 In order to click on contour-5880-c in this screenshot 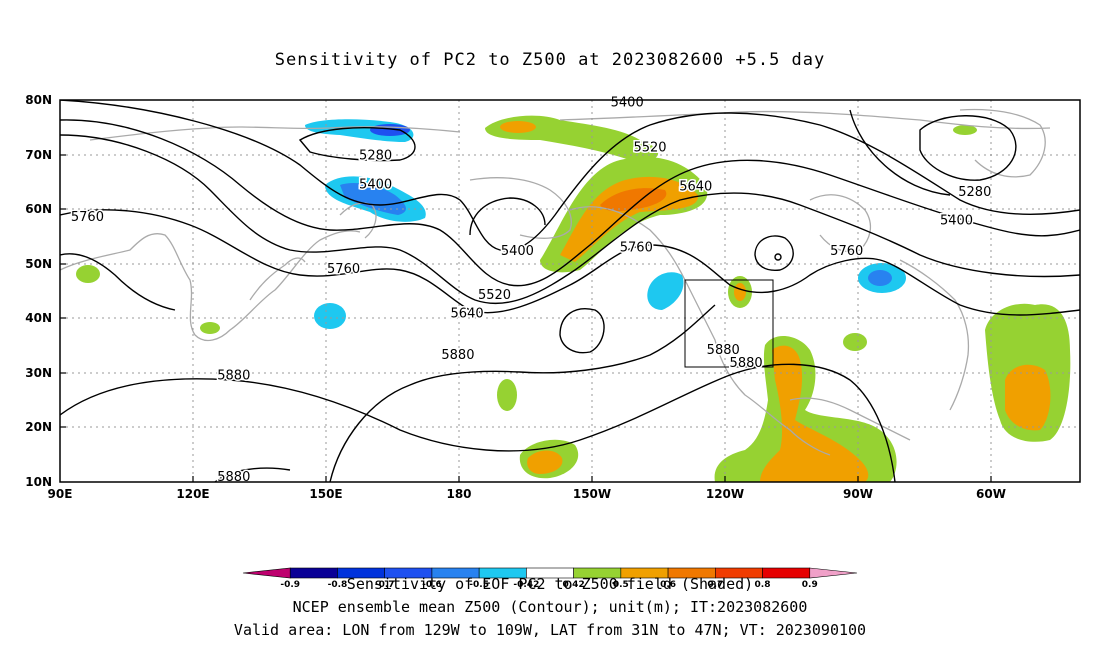, I will do `click(522, 393)`.